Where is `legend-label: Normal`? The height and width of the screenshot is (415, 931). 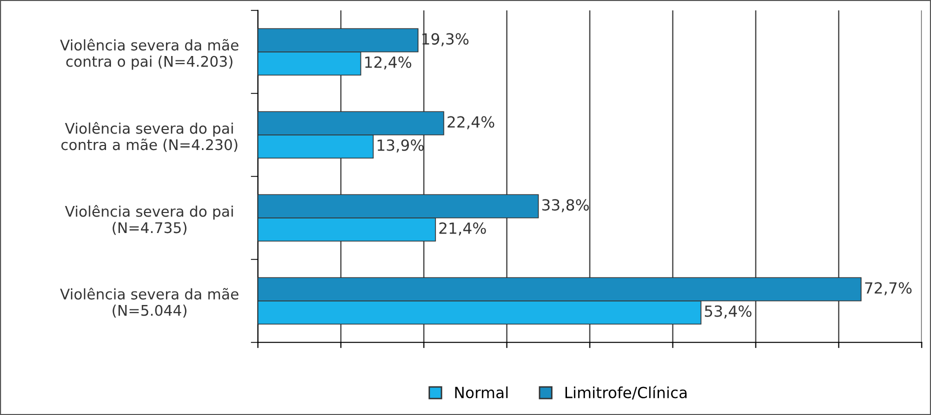 legend-label: Normal is located at coordinates (481, 392).